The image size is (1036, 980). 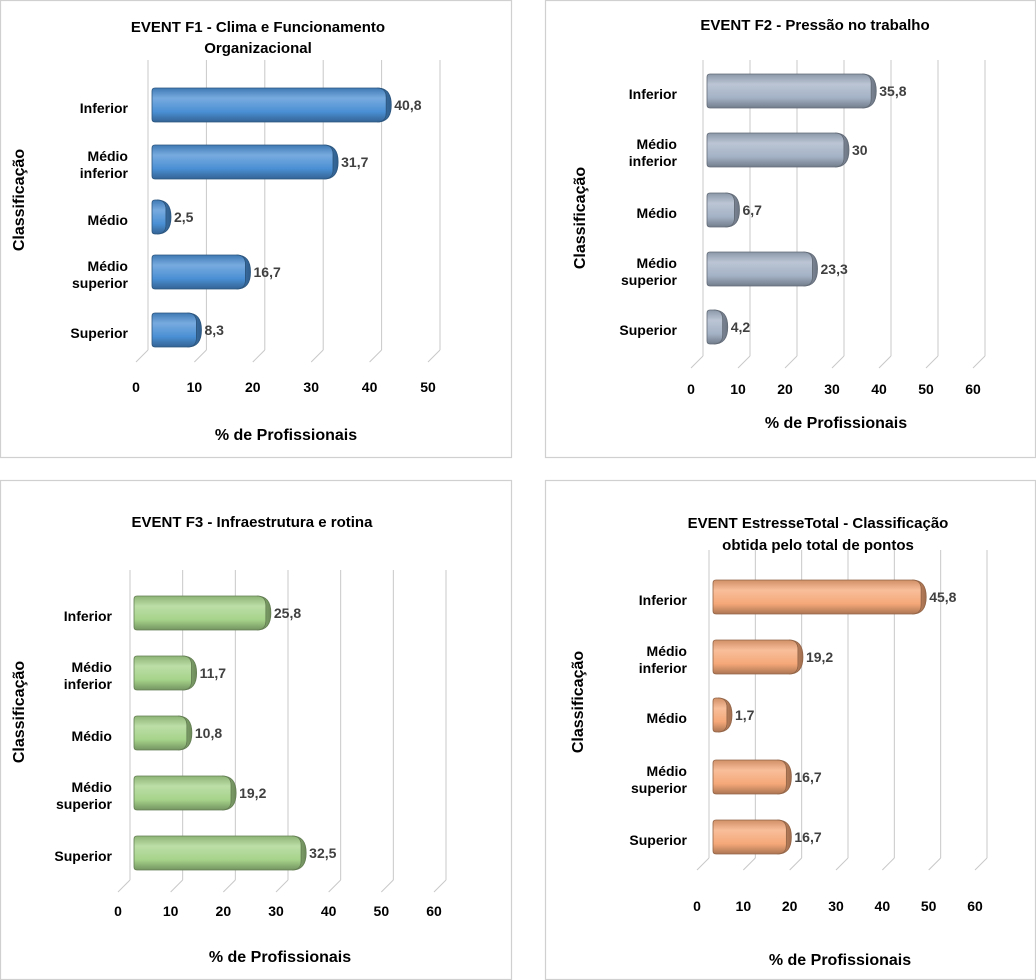 I want to click on data-label: 2,5, so click(x=184, y=217).